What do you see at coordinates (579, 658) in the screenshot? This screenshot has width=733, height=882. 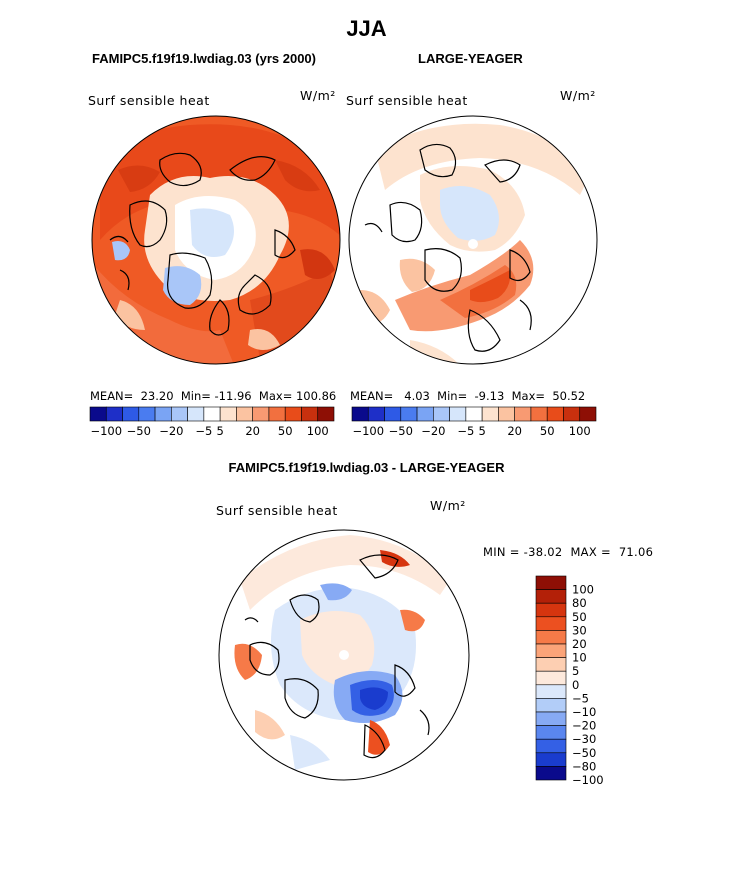 I see `diff-colorbar-tick-label: 10` at bounding box center [579, 658].